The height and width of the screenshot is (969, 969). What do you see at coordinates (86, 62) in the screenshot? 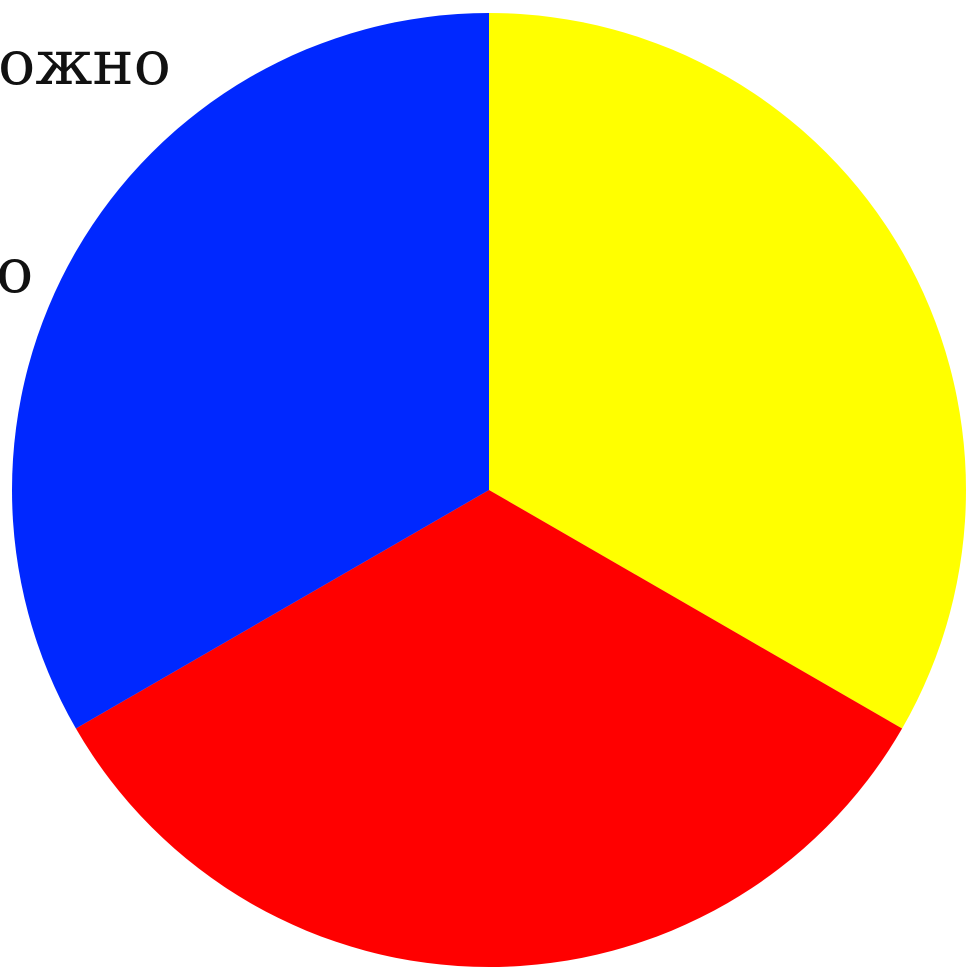
I see `cropped-text-fragment: ожно` at bounding box center [86, 62].